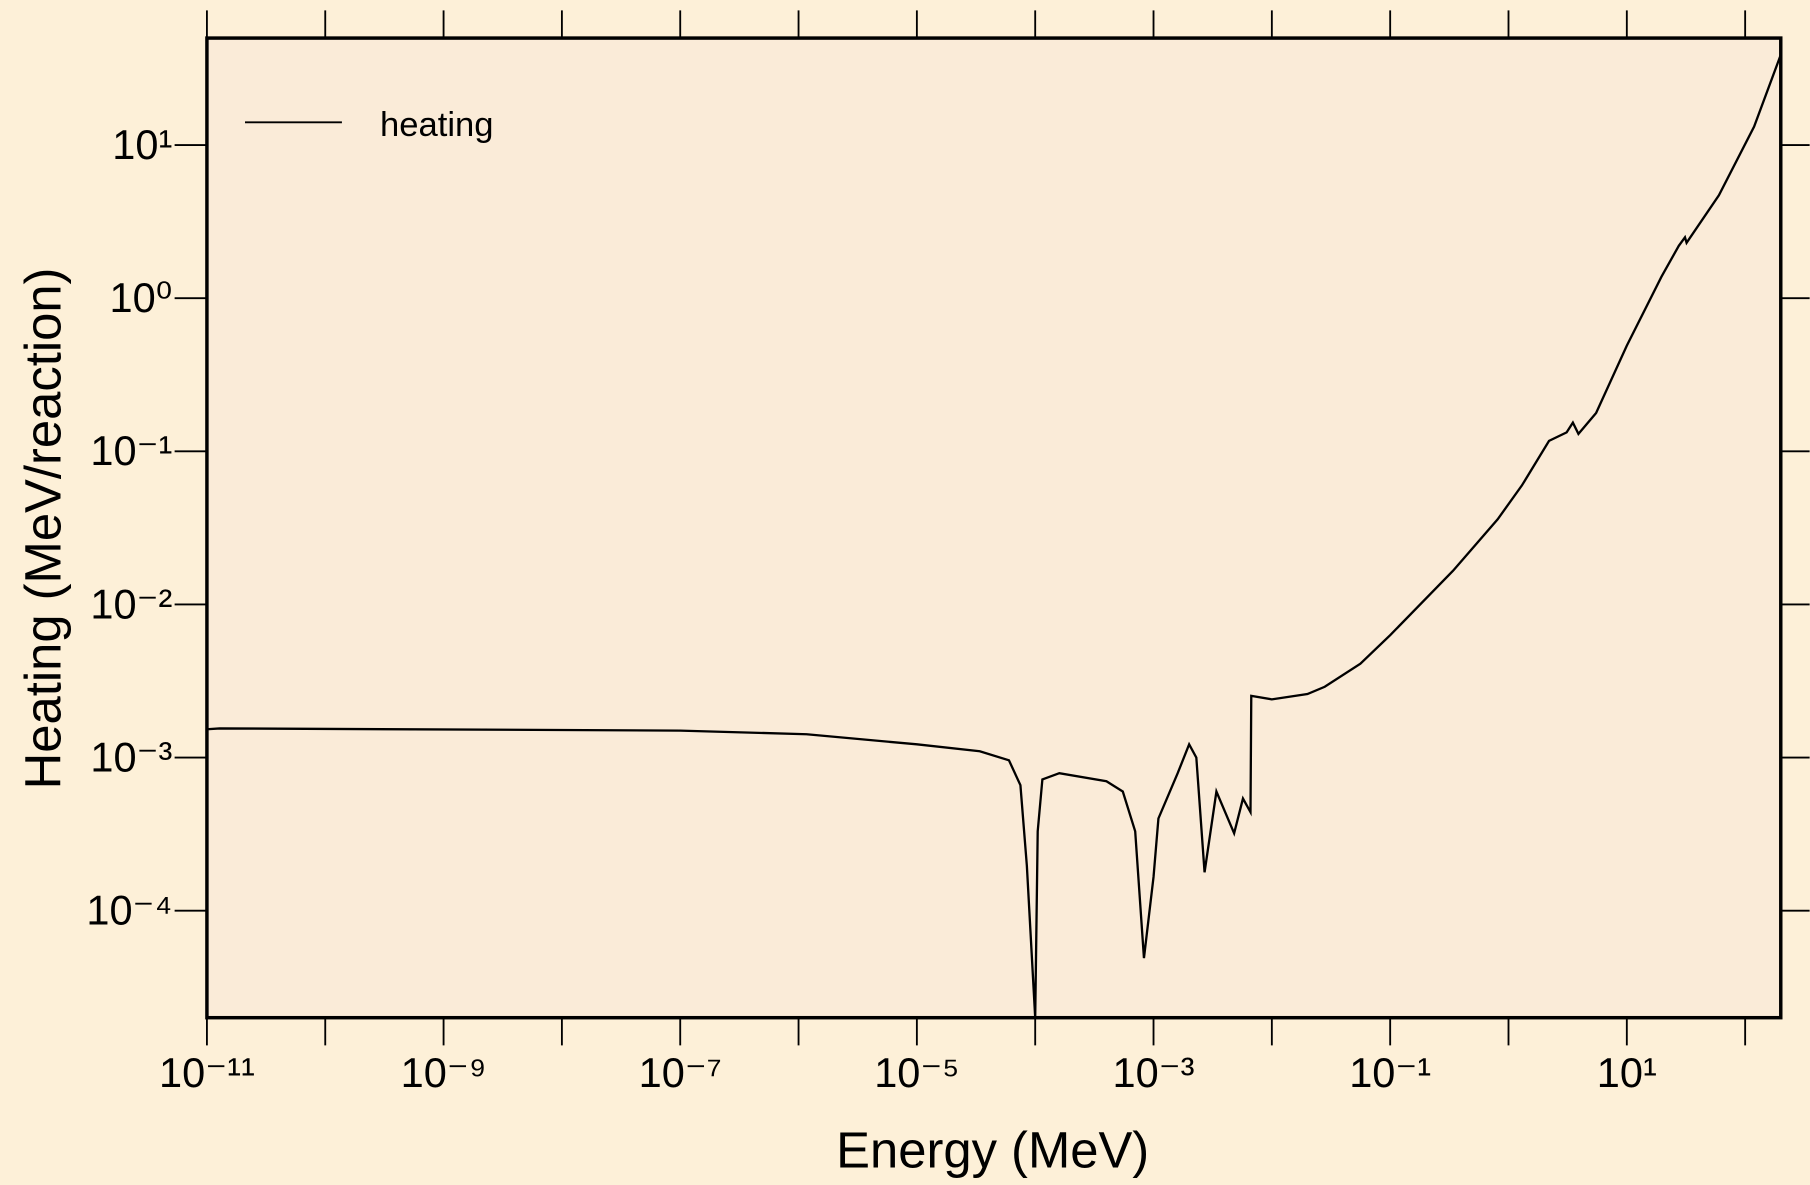 The image size is (1810, 1185). What do you see at coordinates (1627, 1072) in the screenshot?
I see `x-tick-label: 10¹` at bounding box center [1627, 1072].